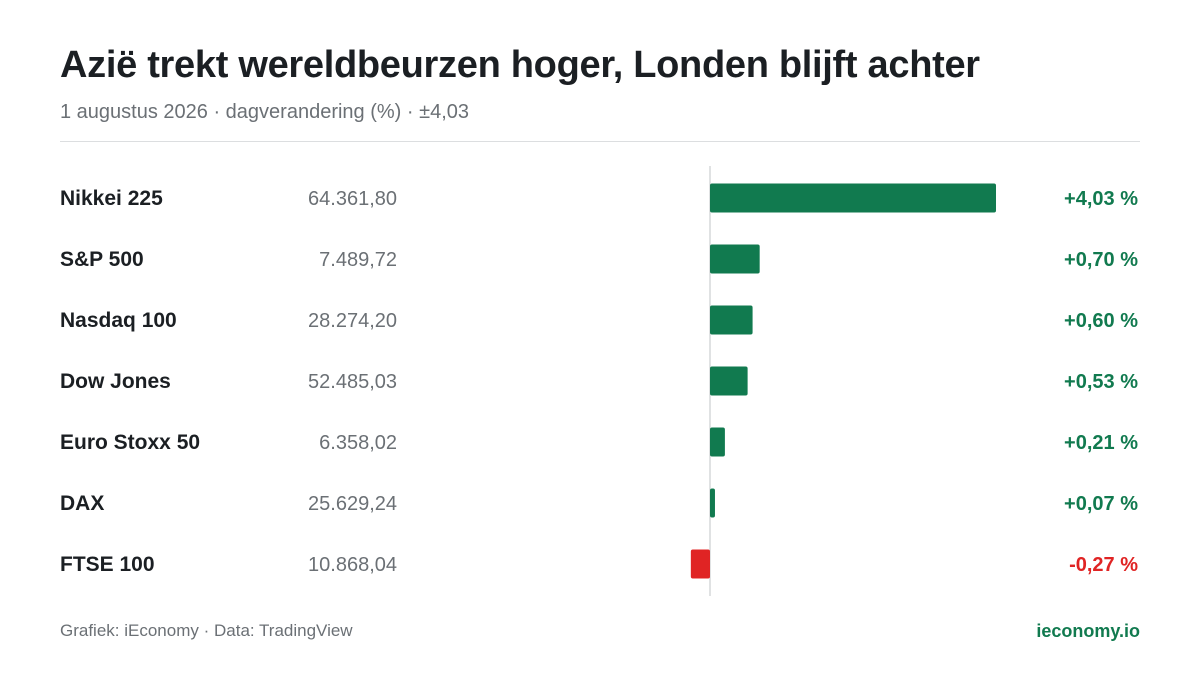  What do you see at coordinates (107, 564) in the screenshot?
I see `index-name-label: FTSE 100` at bounding box center [107, 564].